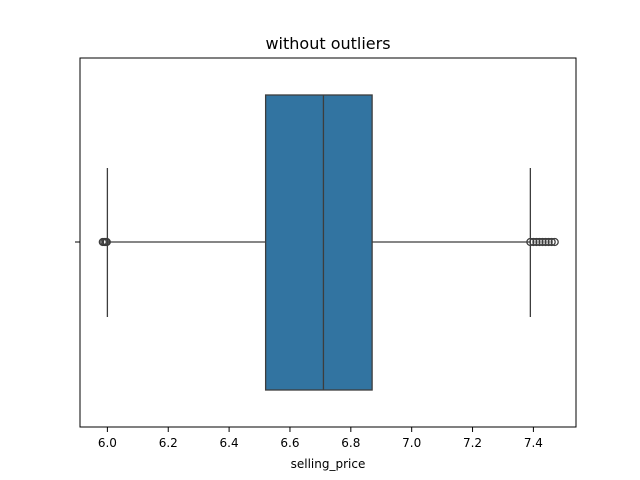 The height and width of the screenshot is (480, 640). I want to click on x-tick-label: 6.0, so click(107, 443).